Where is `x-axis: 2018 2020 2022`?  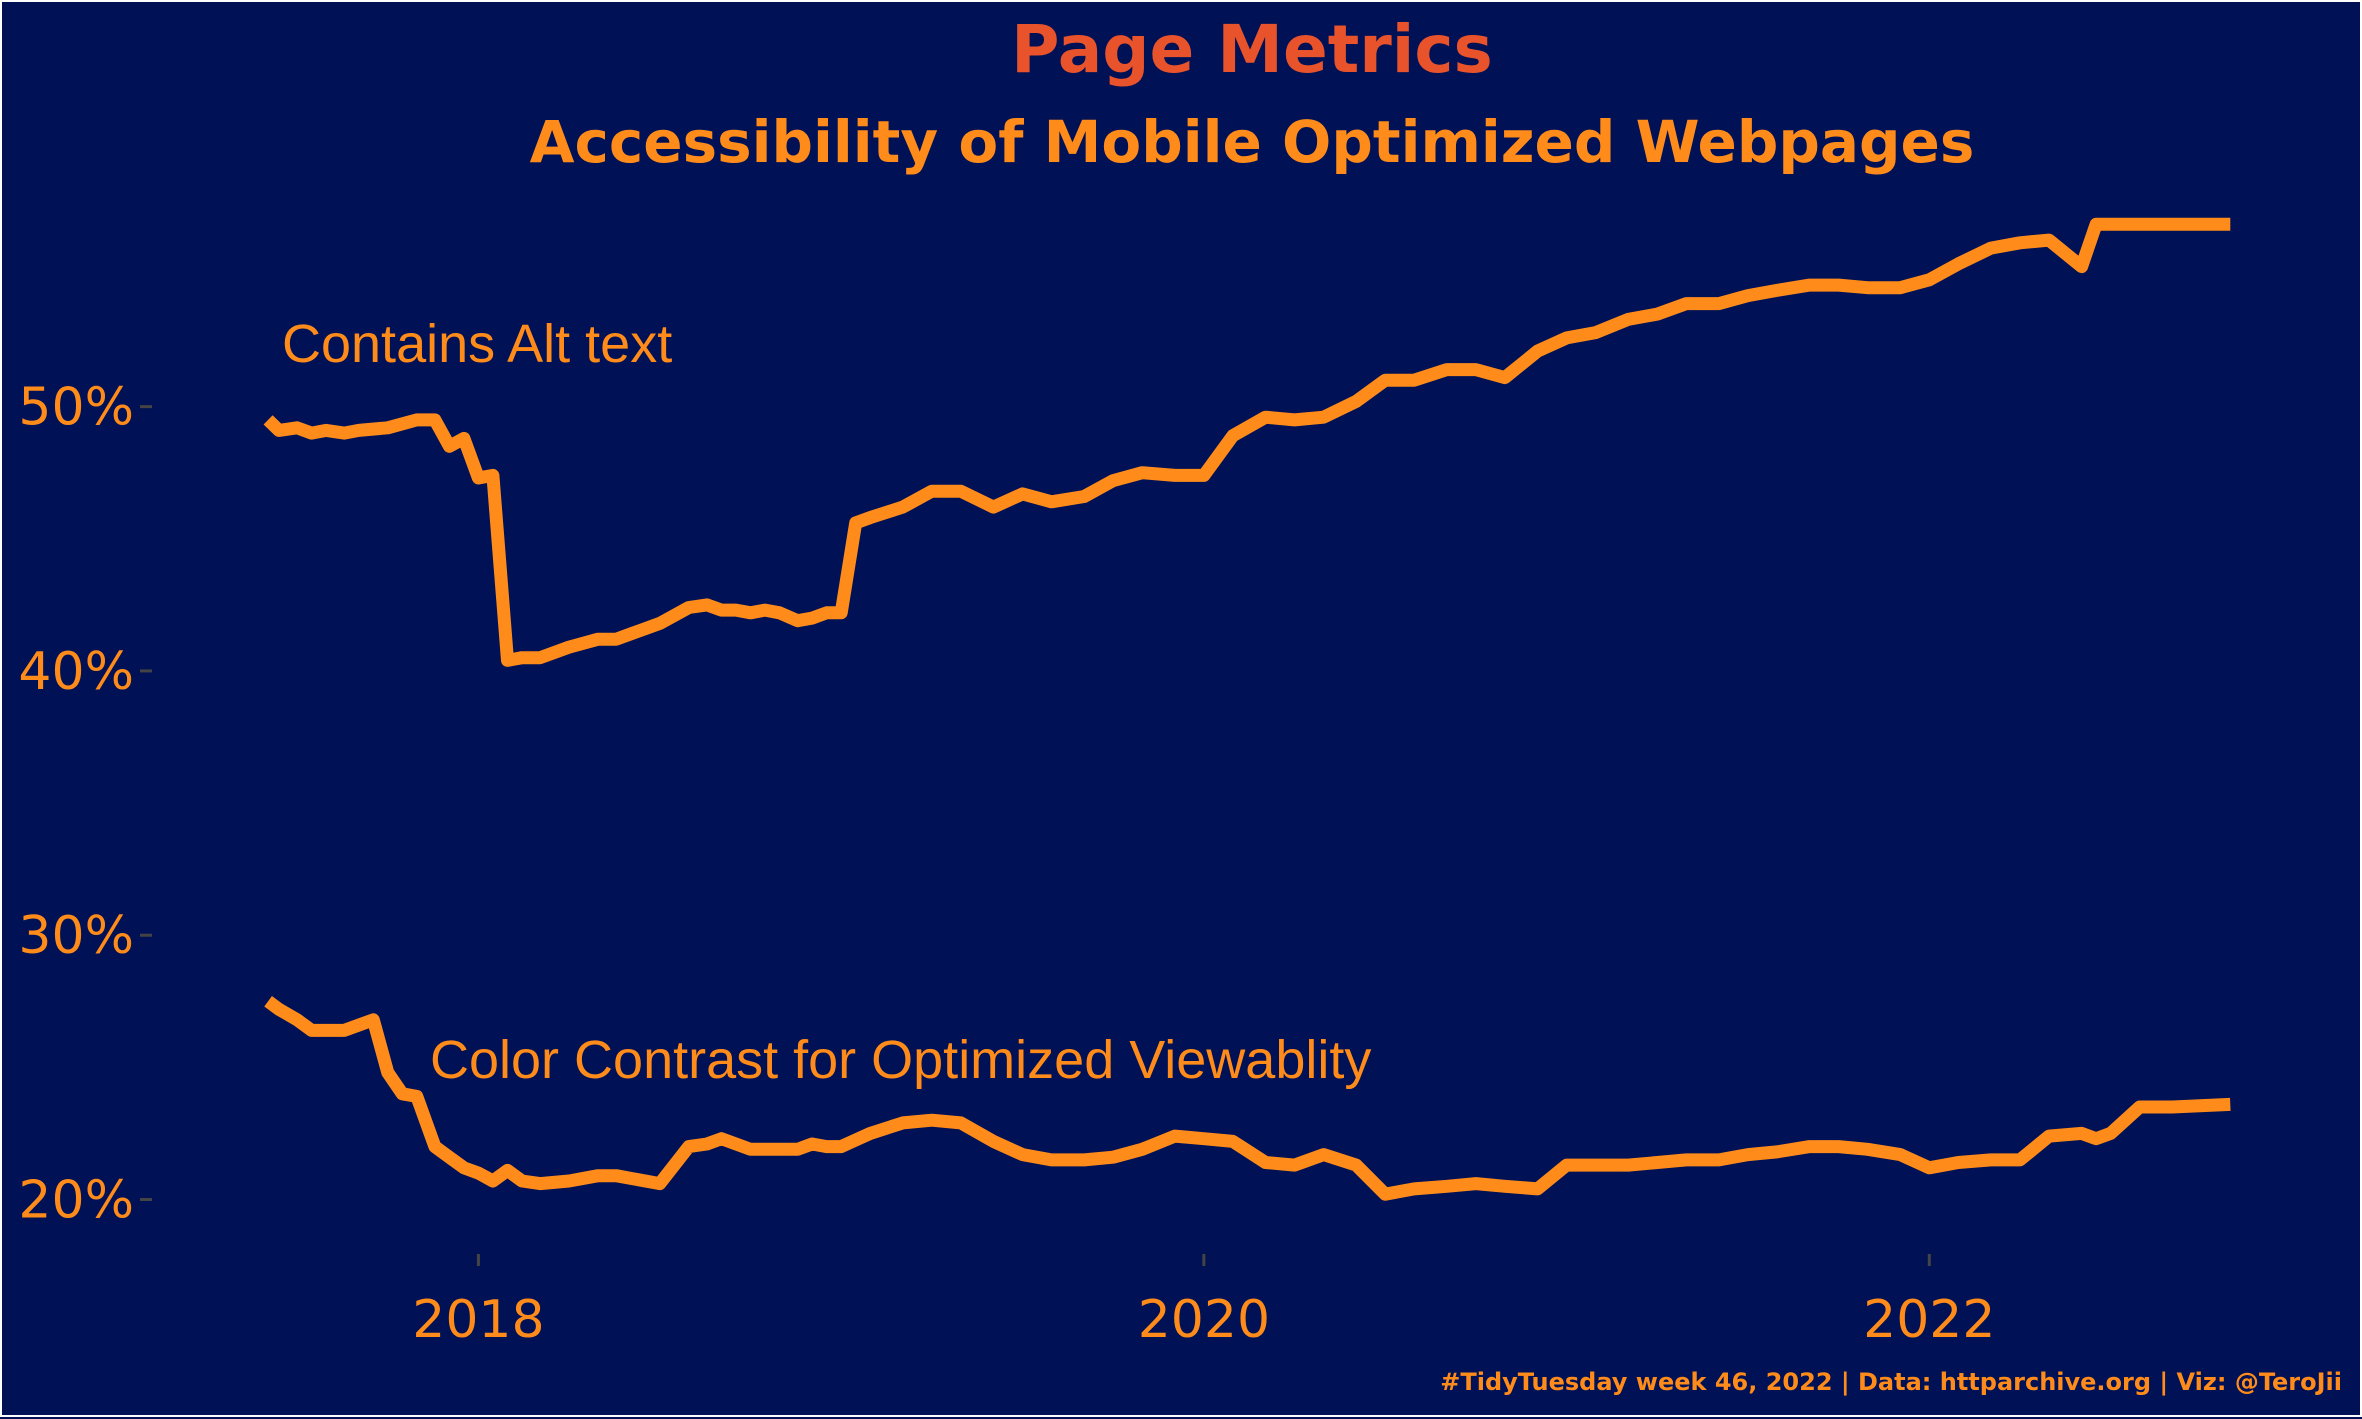
x-axis: 2018 2020 2022 is located at coordinates (1203, 1302).